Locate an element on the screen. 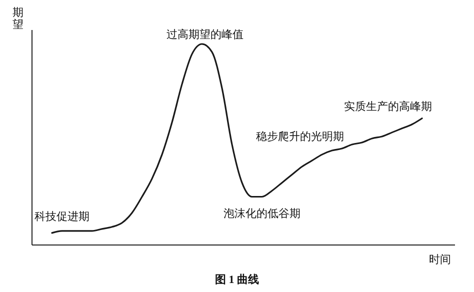  text: 图 1 曲线 is located at coordinates (237, 279).